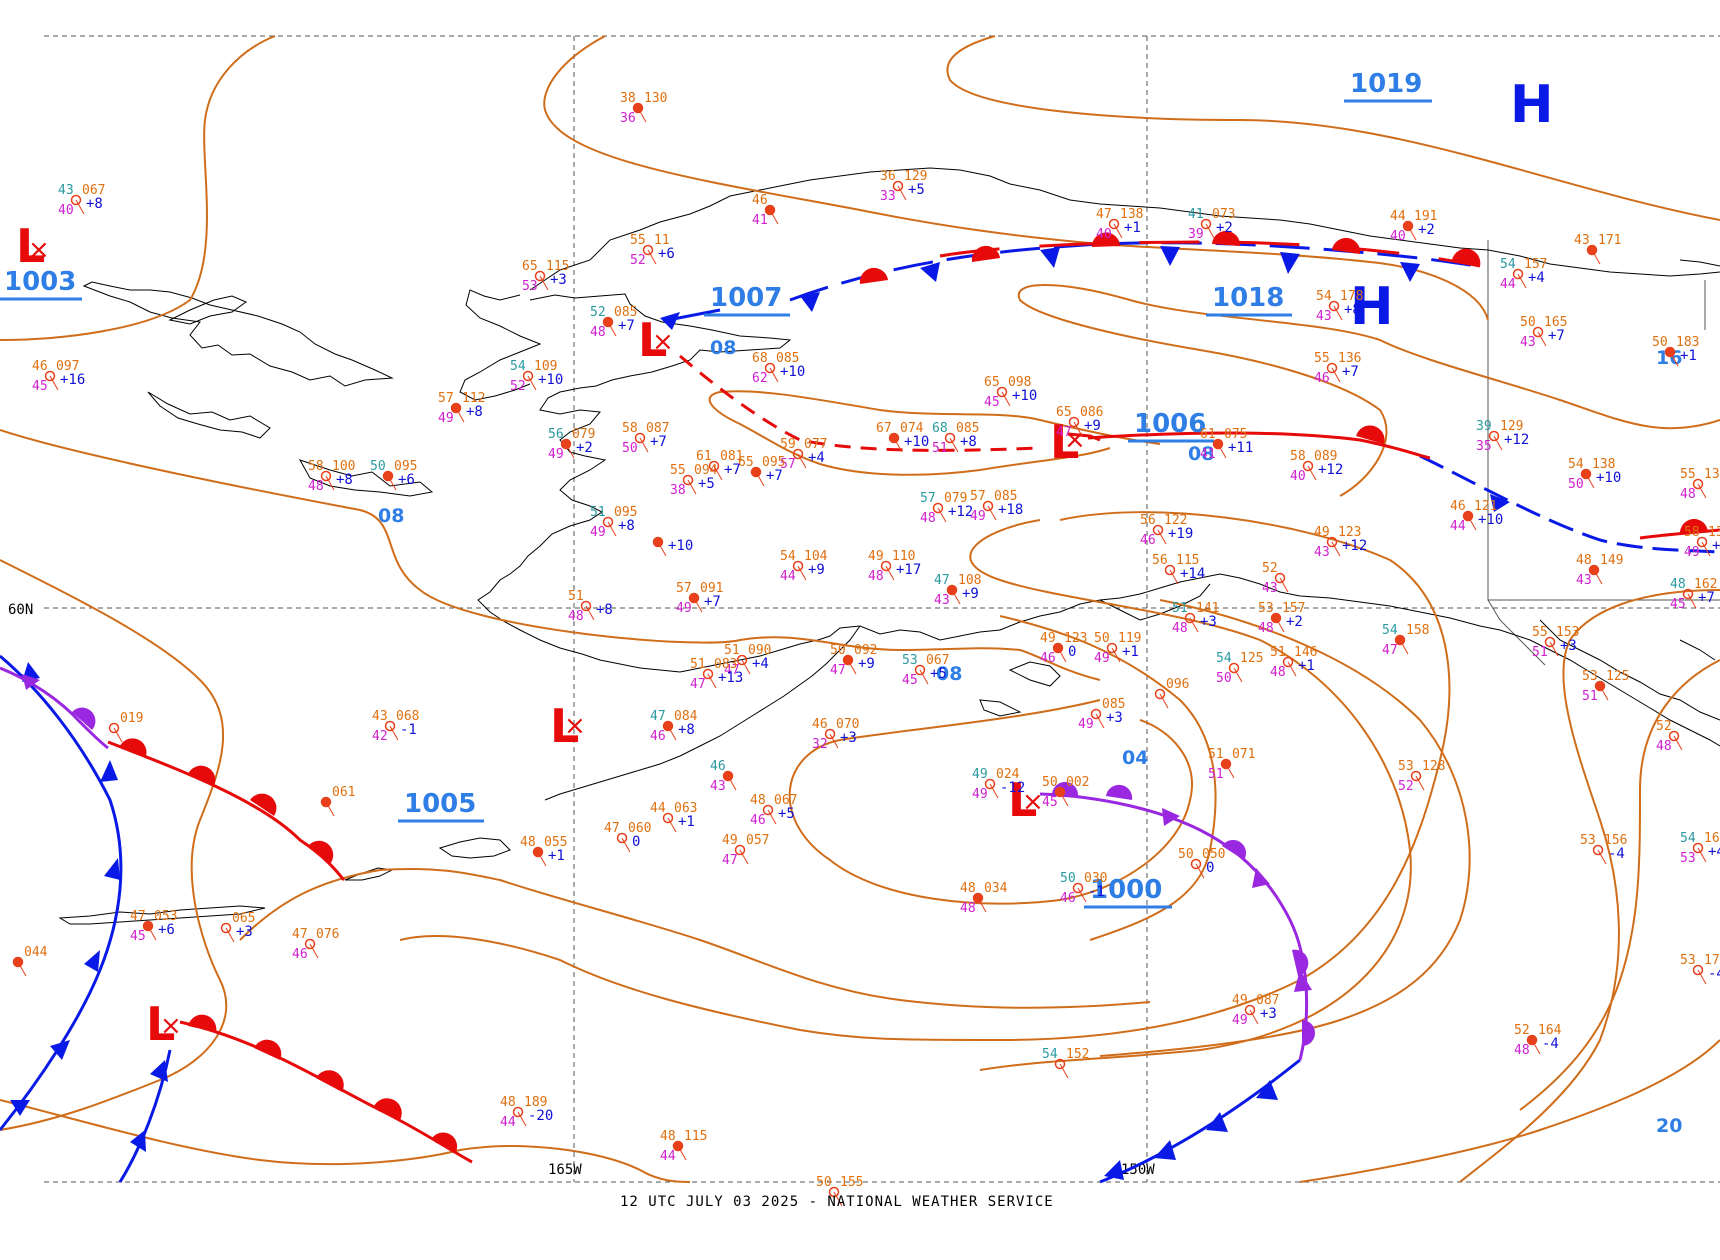 This screenshot has height=1260, width=1720. I want to click on station-plot: 41 073 39 +2, so click(1211, 224).